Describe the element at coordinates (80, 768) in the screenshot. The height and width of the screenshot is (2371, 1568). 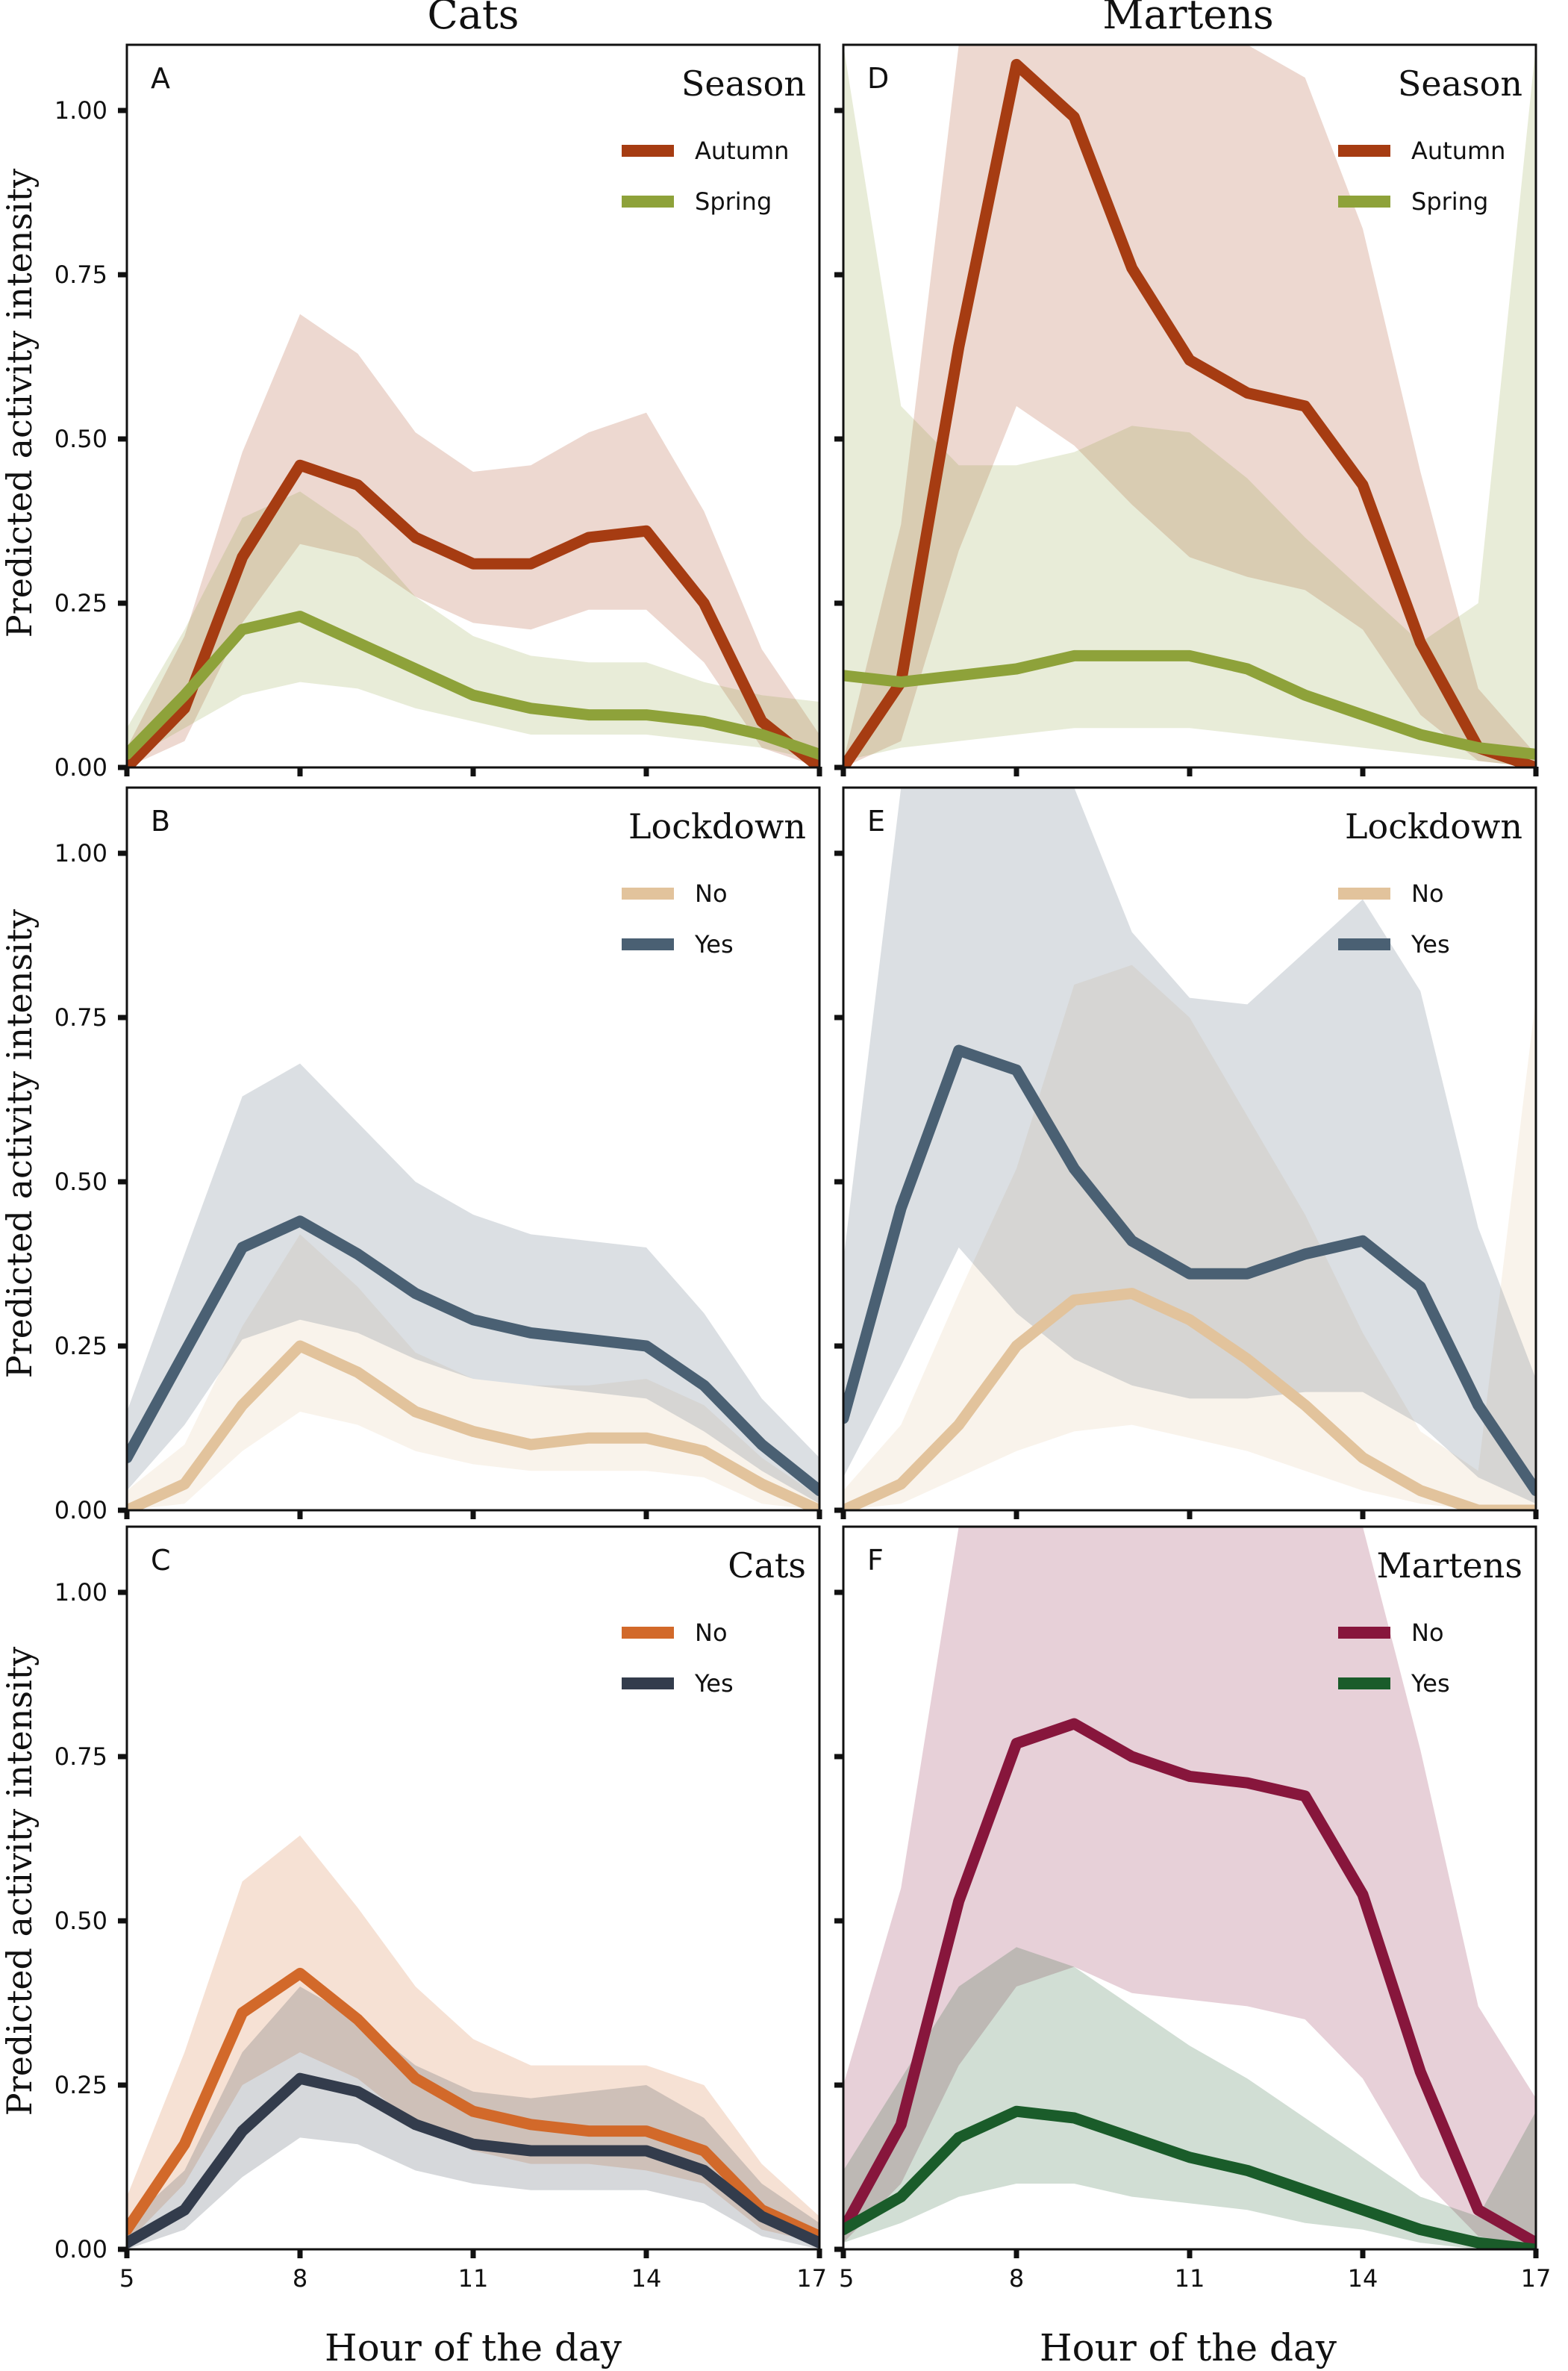
I see `y-tick-label-a-0: 0.00` at that location.